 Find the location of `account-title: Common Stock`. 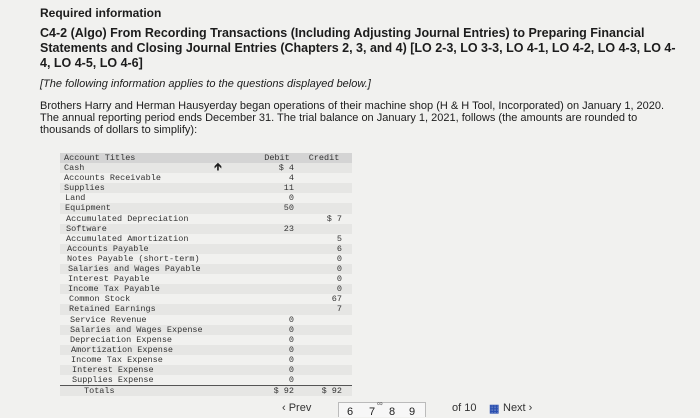

account-title: Common Stock is located at coordinates (100, 299).